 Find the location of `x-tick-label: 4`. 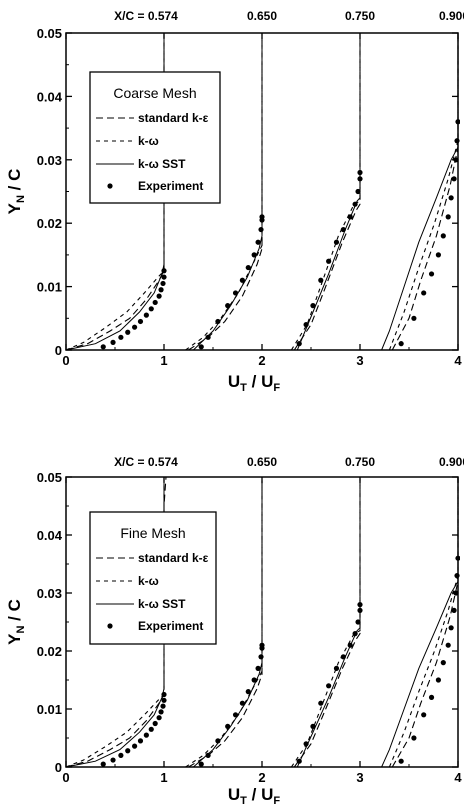

x-tick-label: 4 is located at coordinates (458, 777).